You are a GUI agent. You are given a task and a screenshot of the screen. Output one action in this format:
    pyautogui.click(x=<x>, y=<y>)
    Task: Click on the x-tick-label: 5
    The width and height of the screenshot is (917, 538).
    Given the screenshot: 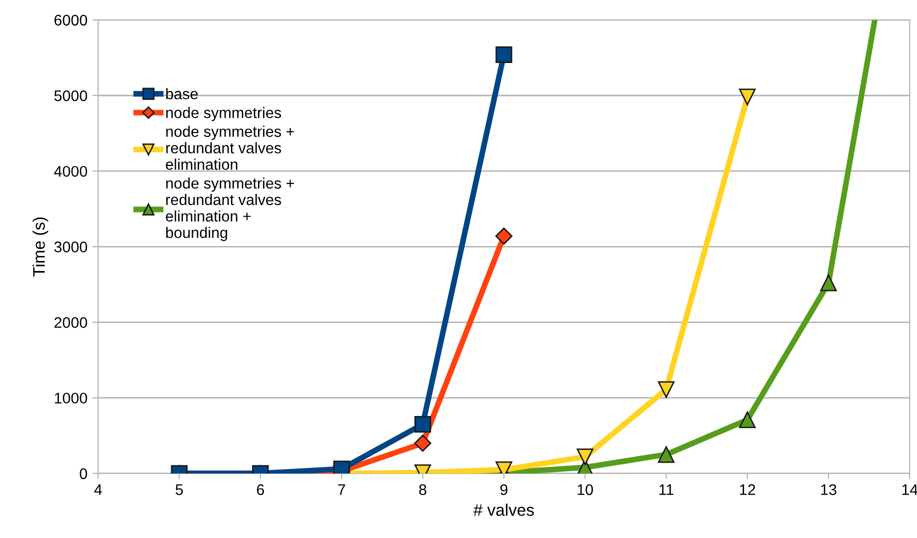 What is the action you would take?
    pyautogui.click(x=179, y=490)
    